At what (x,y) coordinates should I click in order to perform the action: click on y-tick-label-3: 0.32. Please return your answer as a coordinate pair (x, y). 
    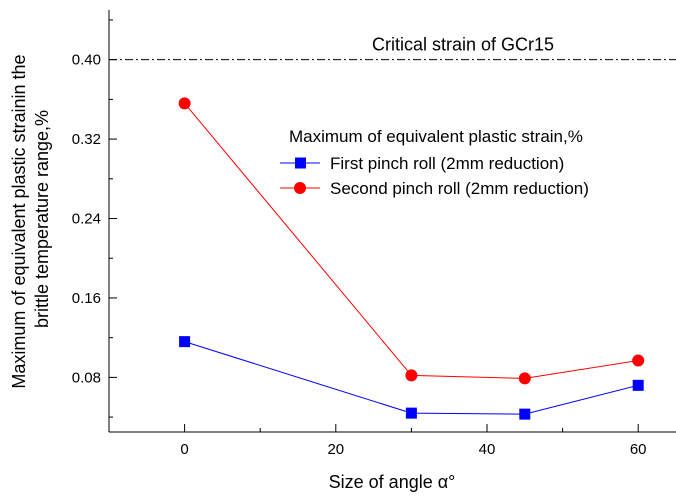
    Looking at the image, I should click on (86, 139).